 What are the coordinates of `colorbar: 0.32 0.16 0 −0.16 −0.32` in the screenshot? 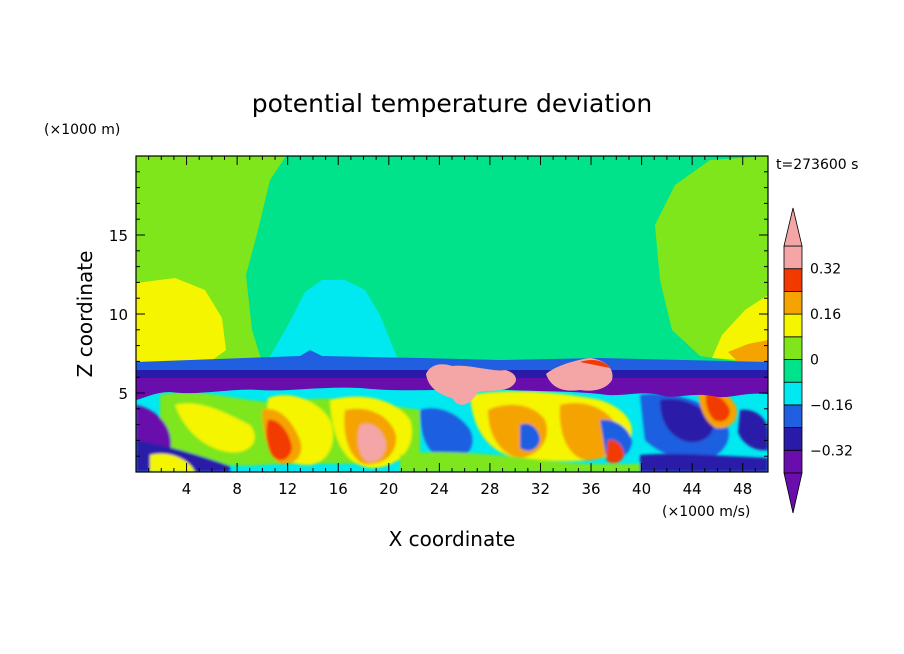 It's located at (818, 360).